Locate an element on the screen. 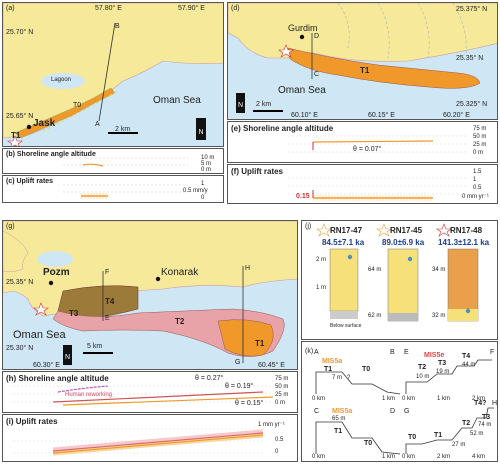 This screenshot has width=500, height=465. chart-b-svg is located at coordinates (125, 162).